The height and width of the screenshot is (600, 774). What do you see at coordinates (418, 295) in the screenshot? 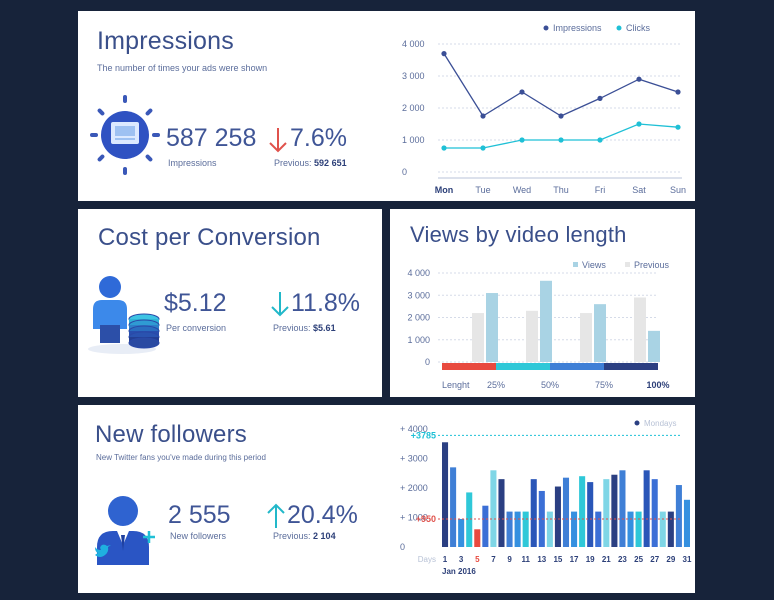
I see `y-tick-label: 3 000` at bounding box center [418, 295].